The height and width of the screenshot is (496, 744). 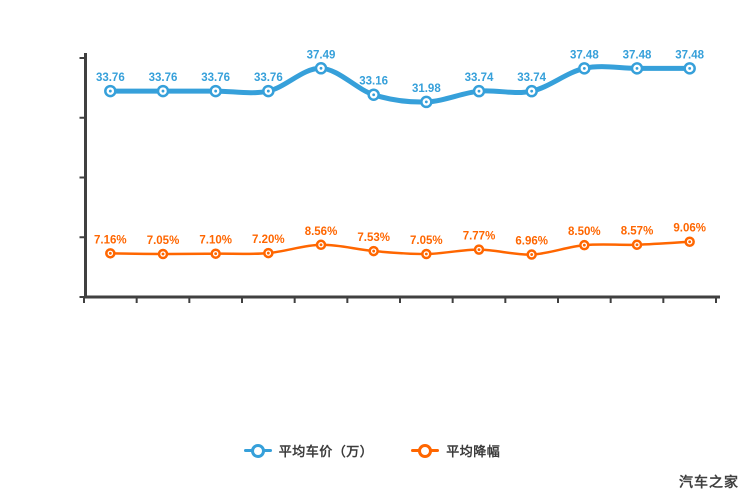 I want to click on data-point: 8.56%, so click(x=321, y=238).